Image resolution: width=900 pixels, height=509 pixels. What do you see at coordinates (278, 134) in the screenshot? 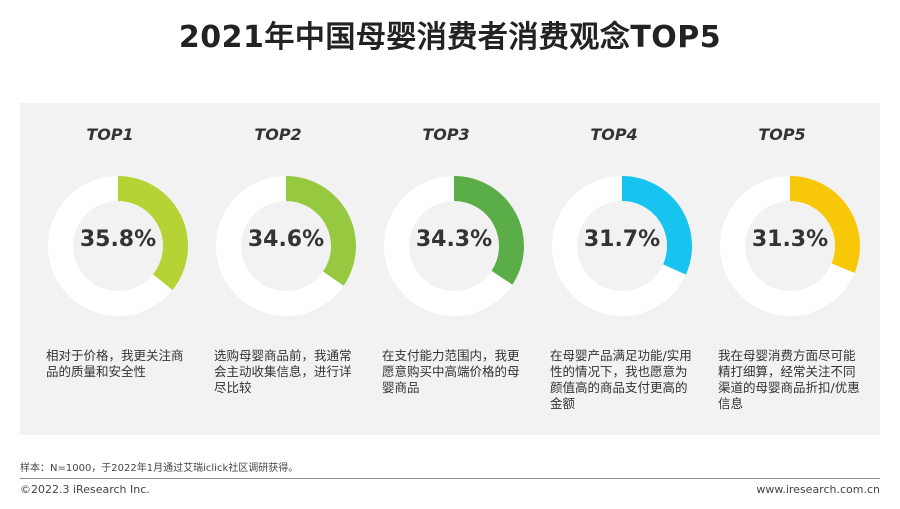
I see `rank-label: TOP2` at bounding box center [278, 134].